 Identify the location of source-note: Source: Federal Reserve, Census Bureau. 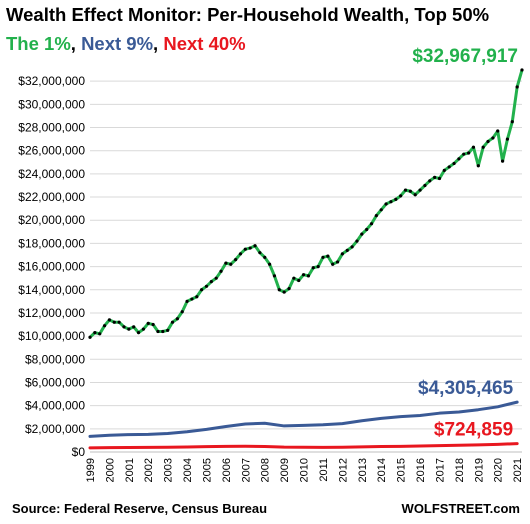
(140, 508).